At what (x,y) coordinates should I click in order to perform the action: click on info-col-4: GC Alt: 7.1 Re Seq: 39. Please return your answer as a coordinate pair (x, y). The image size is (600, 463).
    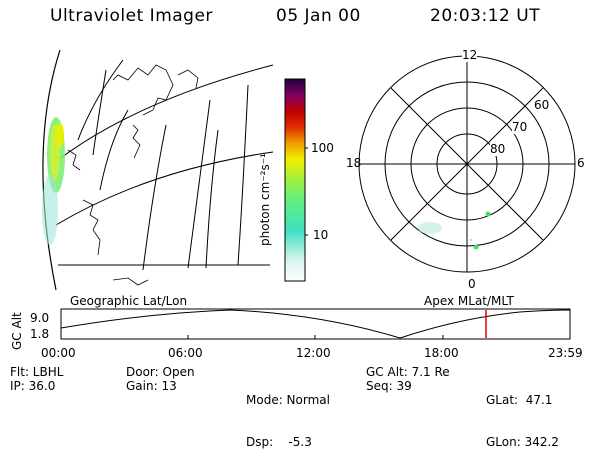
    Looking at the image, I should click on (408, 379).